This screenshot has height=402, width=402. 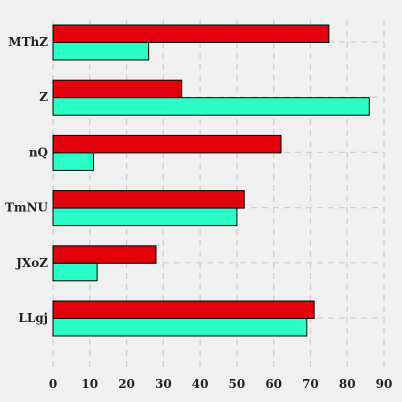 I want to click on y-category-label: Z, so click(x=43, y=97).